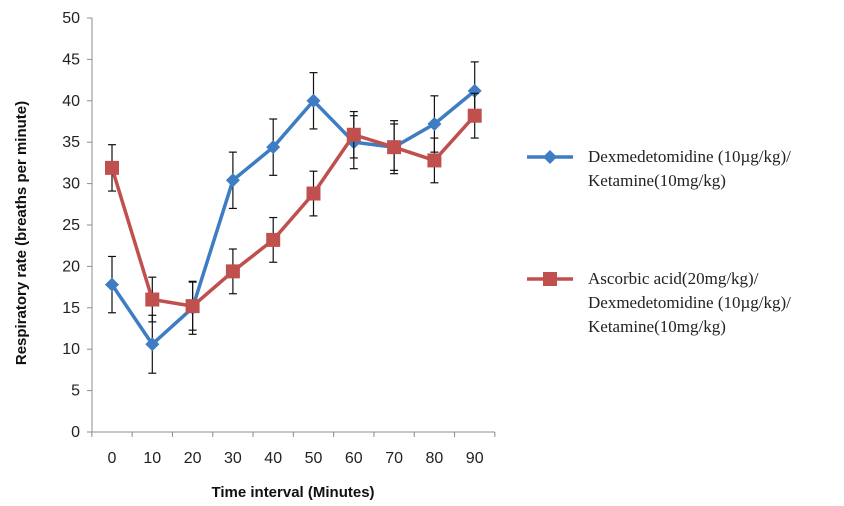 The height and width of the screenshot is (506, 844). I want to click on y-tick-label: 5, so click(75, 391).